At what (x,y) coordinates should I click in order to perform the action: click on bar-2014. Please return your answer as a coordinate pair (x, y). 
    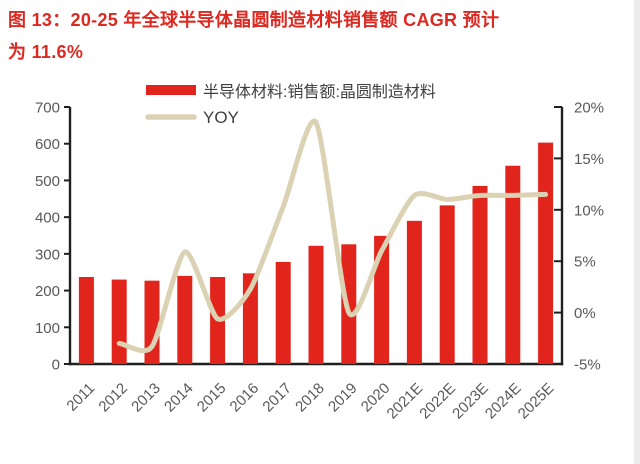
    Looking at the image, I should click on (185, 319).